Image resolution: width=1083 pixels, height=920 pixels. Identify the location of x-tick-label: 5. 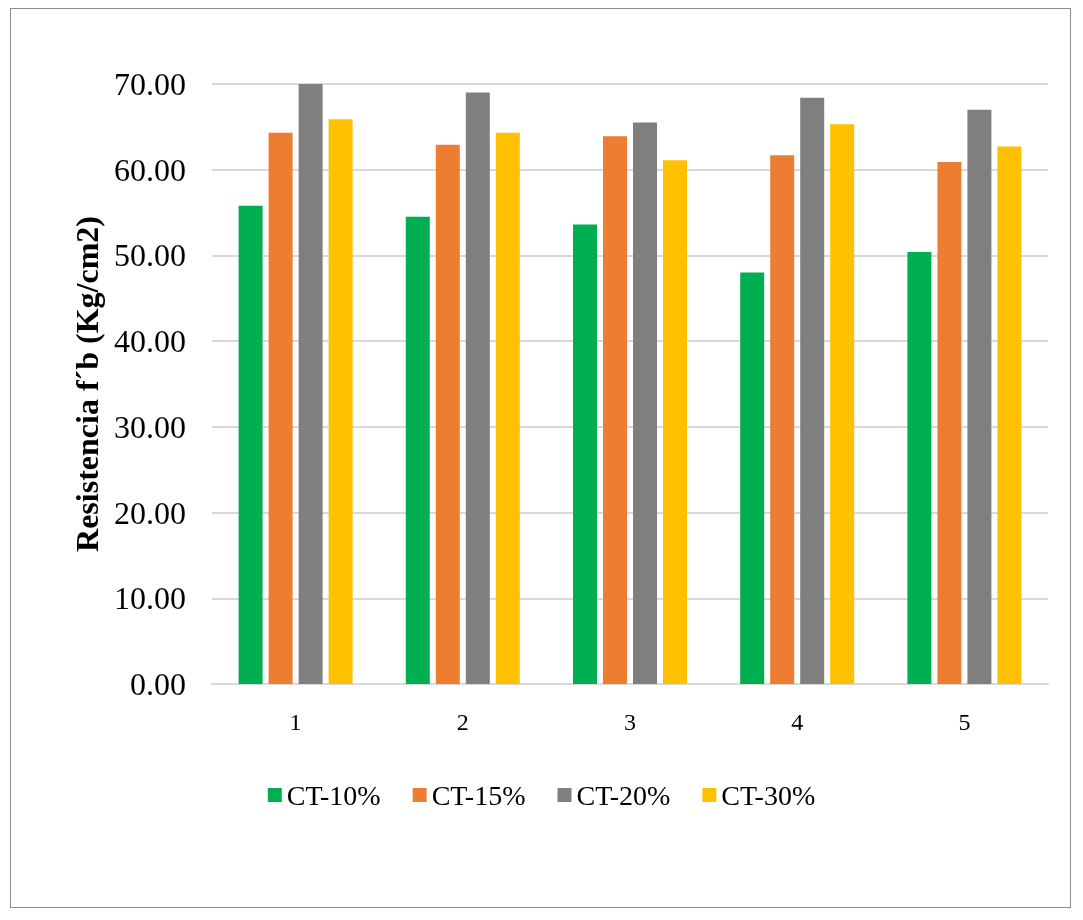
(964, 722).